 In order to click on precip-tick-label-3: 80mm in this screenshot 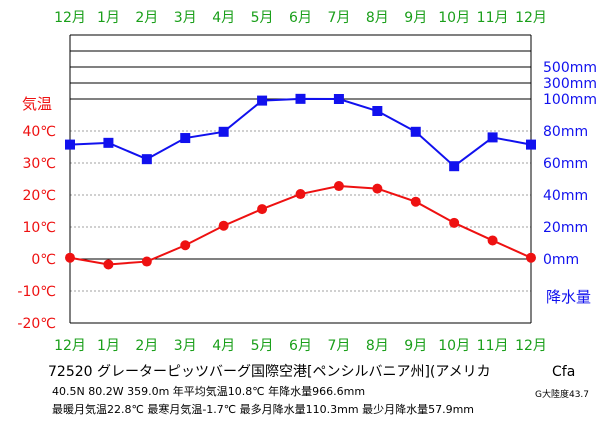, I will do `click(565, 132)`.